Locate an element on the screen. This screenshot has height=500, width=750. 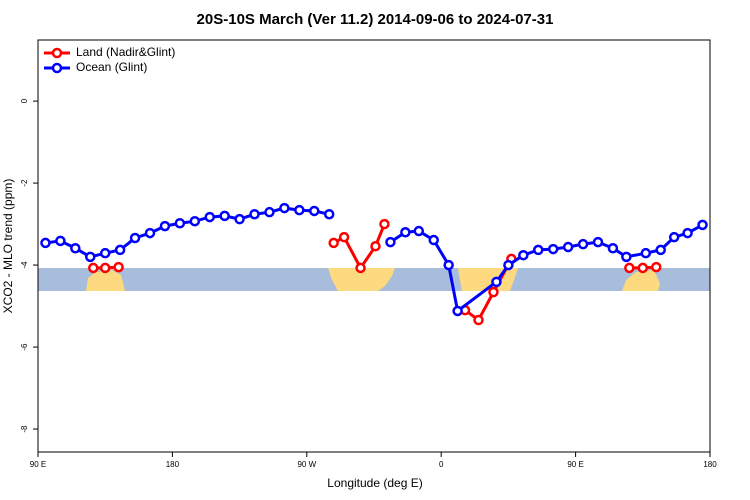
legend-label: Land (Nadir&Glint) is located at coordinates (125, 52).